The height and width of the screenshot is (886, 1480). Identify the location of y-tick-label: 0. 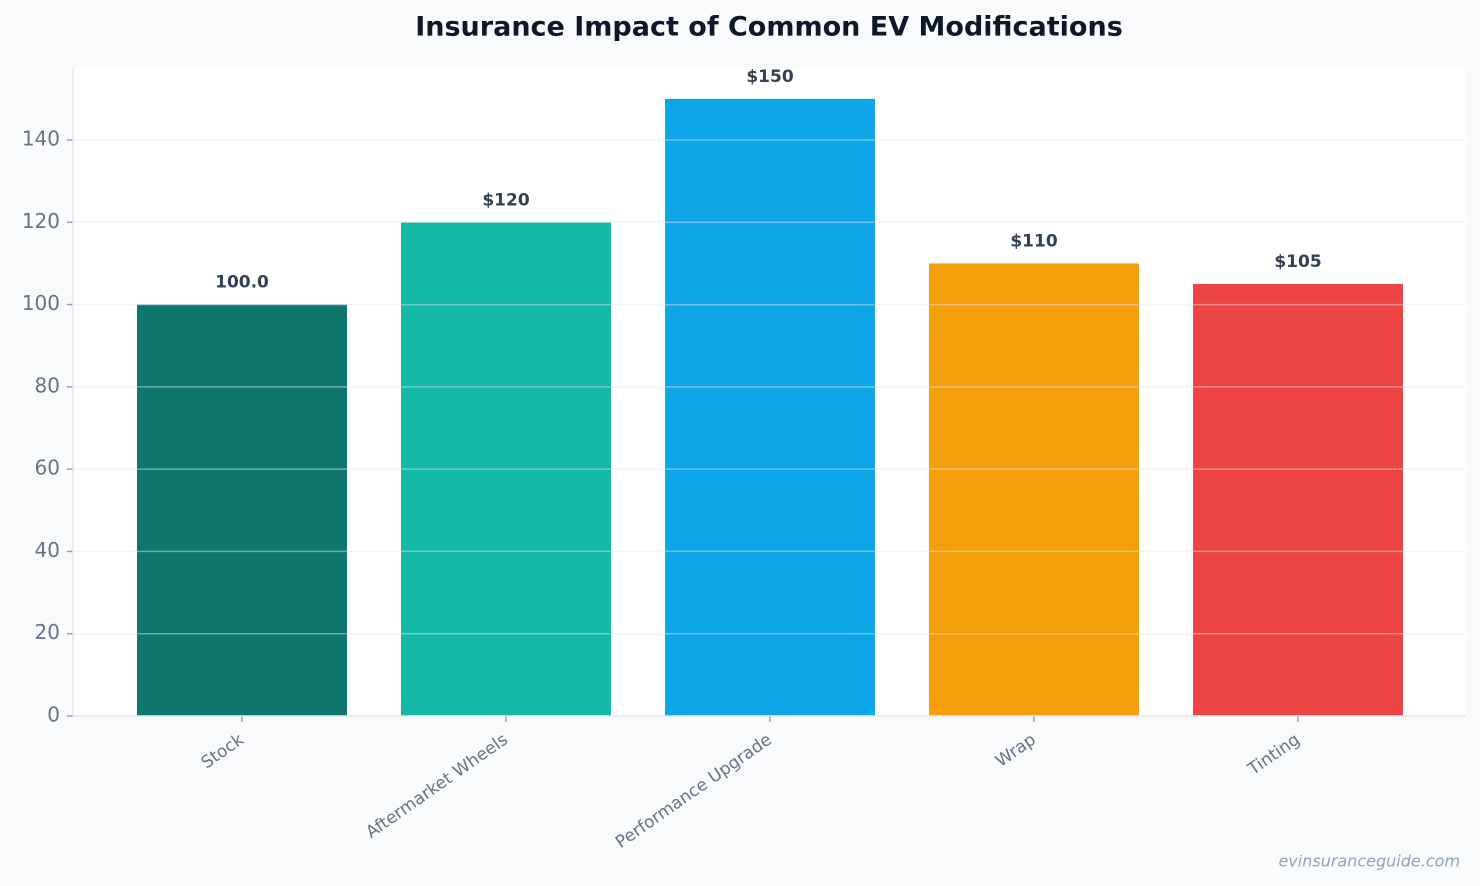
(53, 715).